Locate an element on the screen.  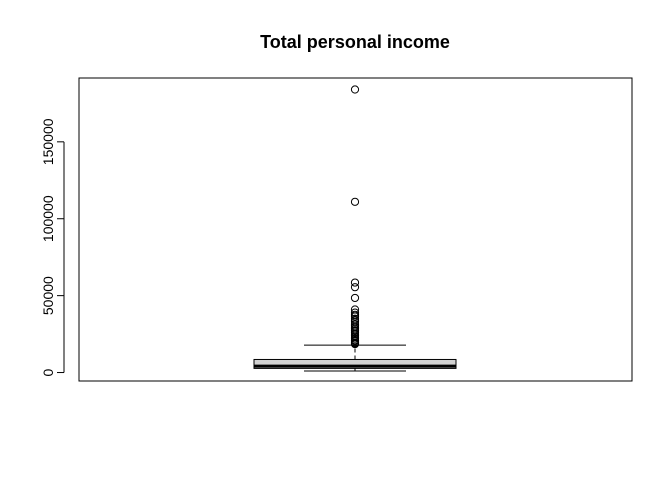
y-tick-label: 0 is located at coordinates (48, 372).